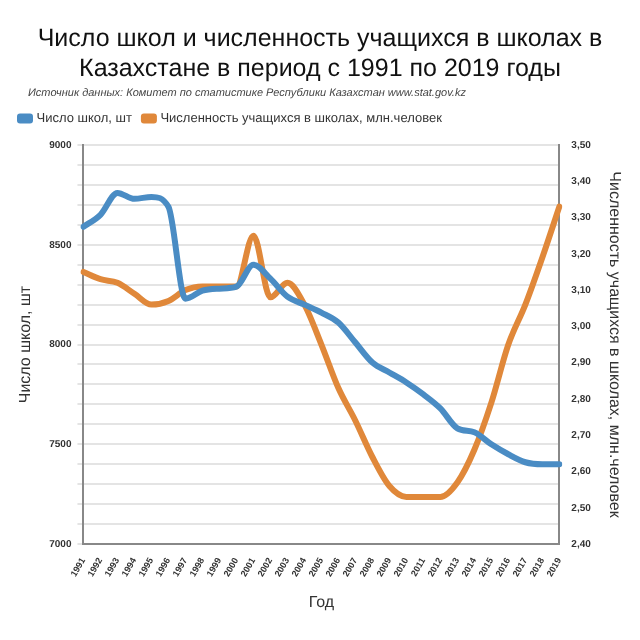  I want to click on y-axis-title: Число школ, шт, so click(25, 344).